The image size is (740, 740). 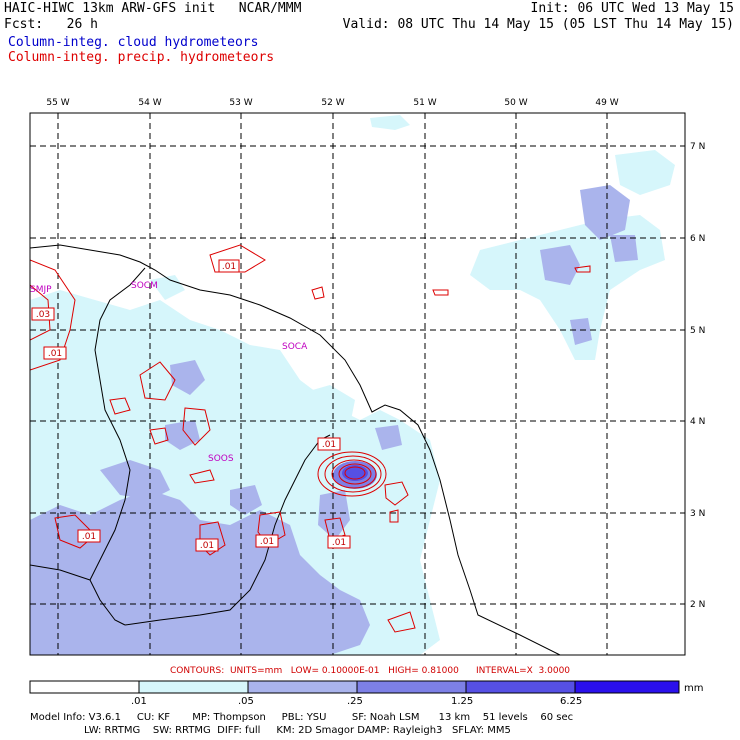 What do you see at coordinates (424, 103) in the screenshot?
I see `lon-label: 51 W` at bounding box center [424, 103].